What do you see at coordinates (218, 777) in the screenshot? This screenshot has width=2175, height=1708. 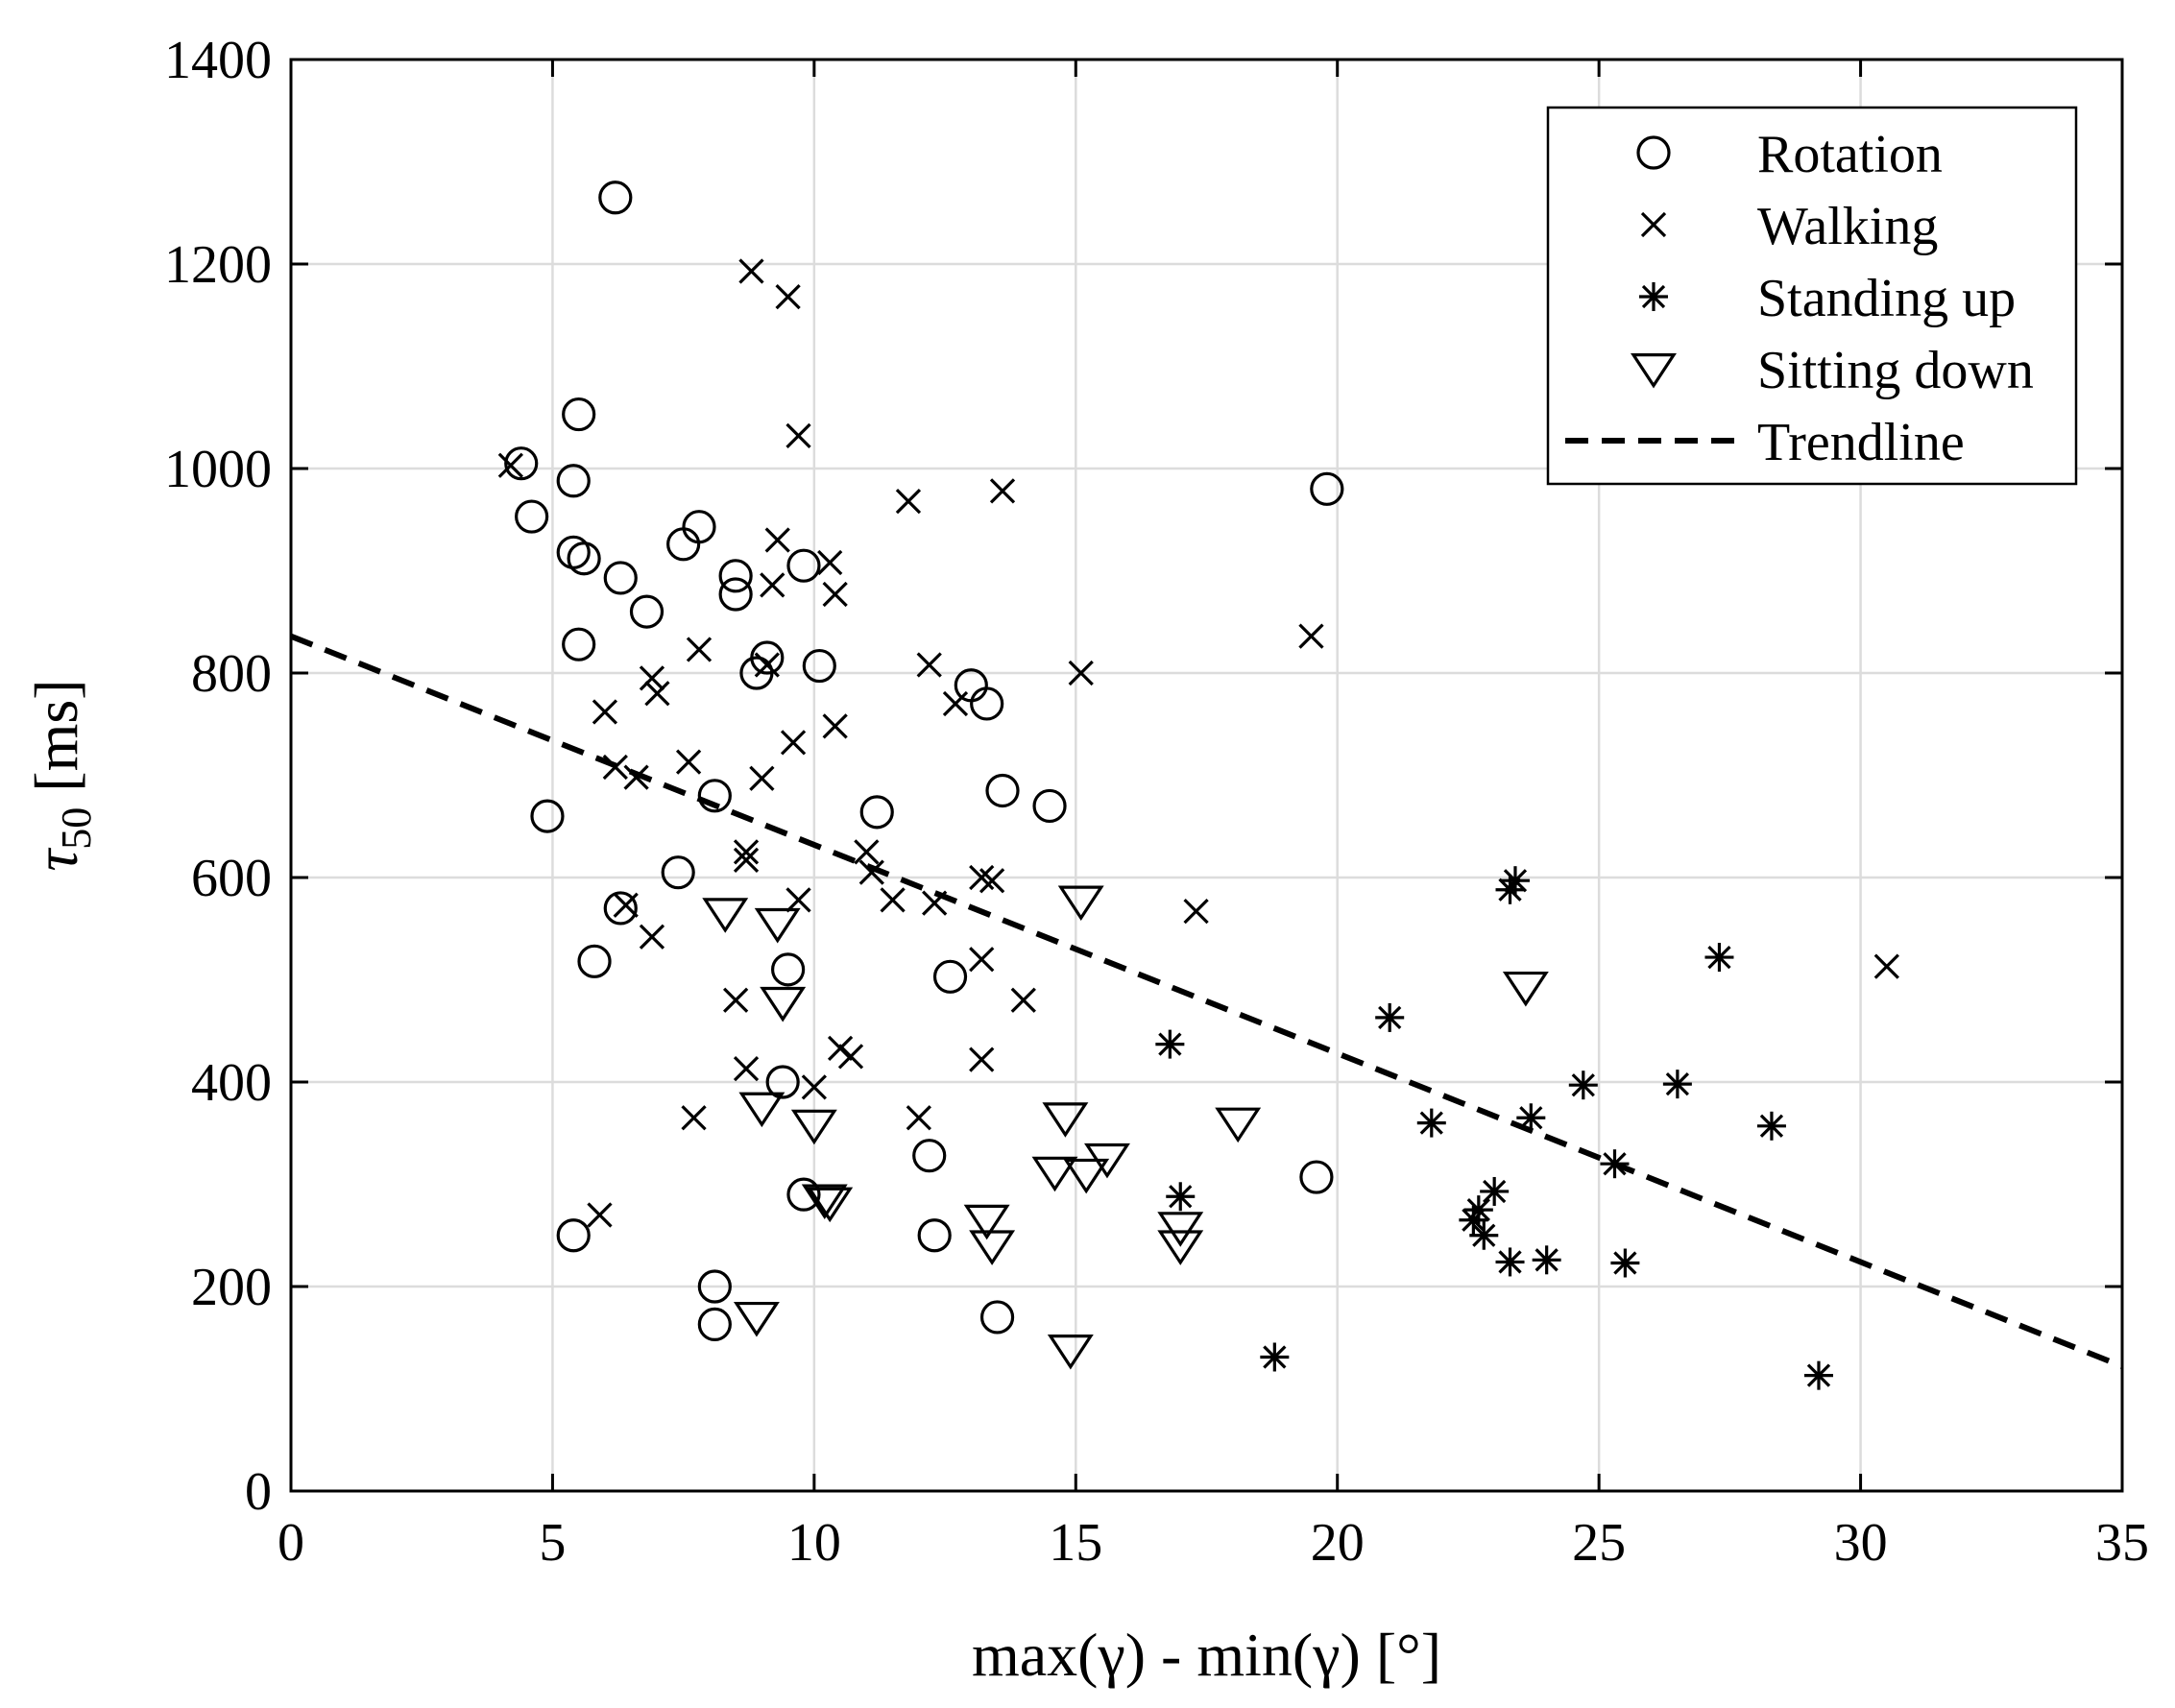 I see `y-tick-labels: 0 200 400 600 800 1000 1200 1400` at bounding box center [218, 777].